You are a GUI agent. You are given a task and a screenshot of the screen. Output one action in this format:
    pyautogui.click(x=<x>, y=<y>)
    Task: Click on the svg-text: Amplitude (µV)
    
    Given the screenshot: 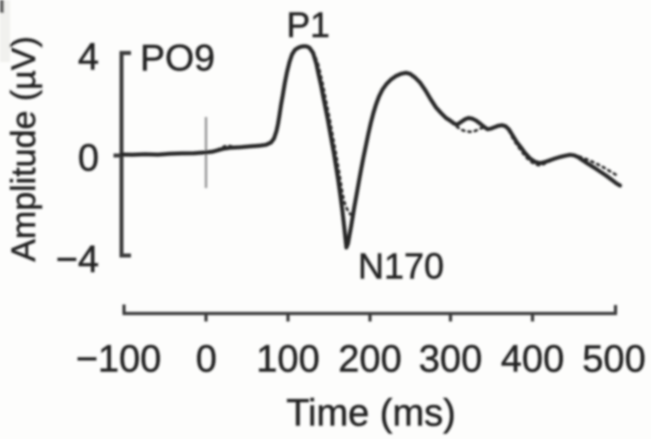 What is the action you would take?
    pyautogui.click(x=24, y=149)
    